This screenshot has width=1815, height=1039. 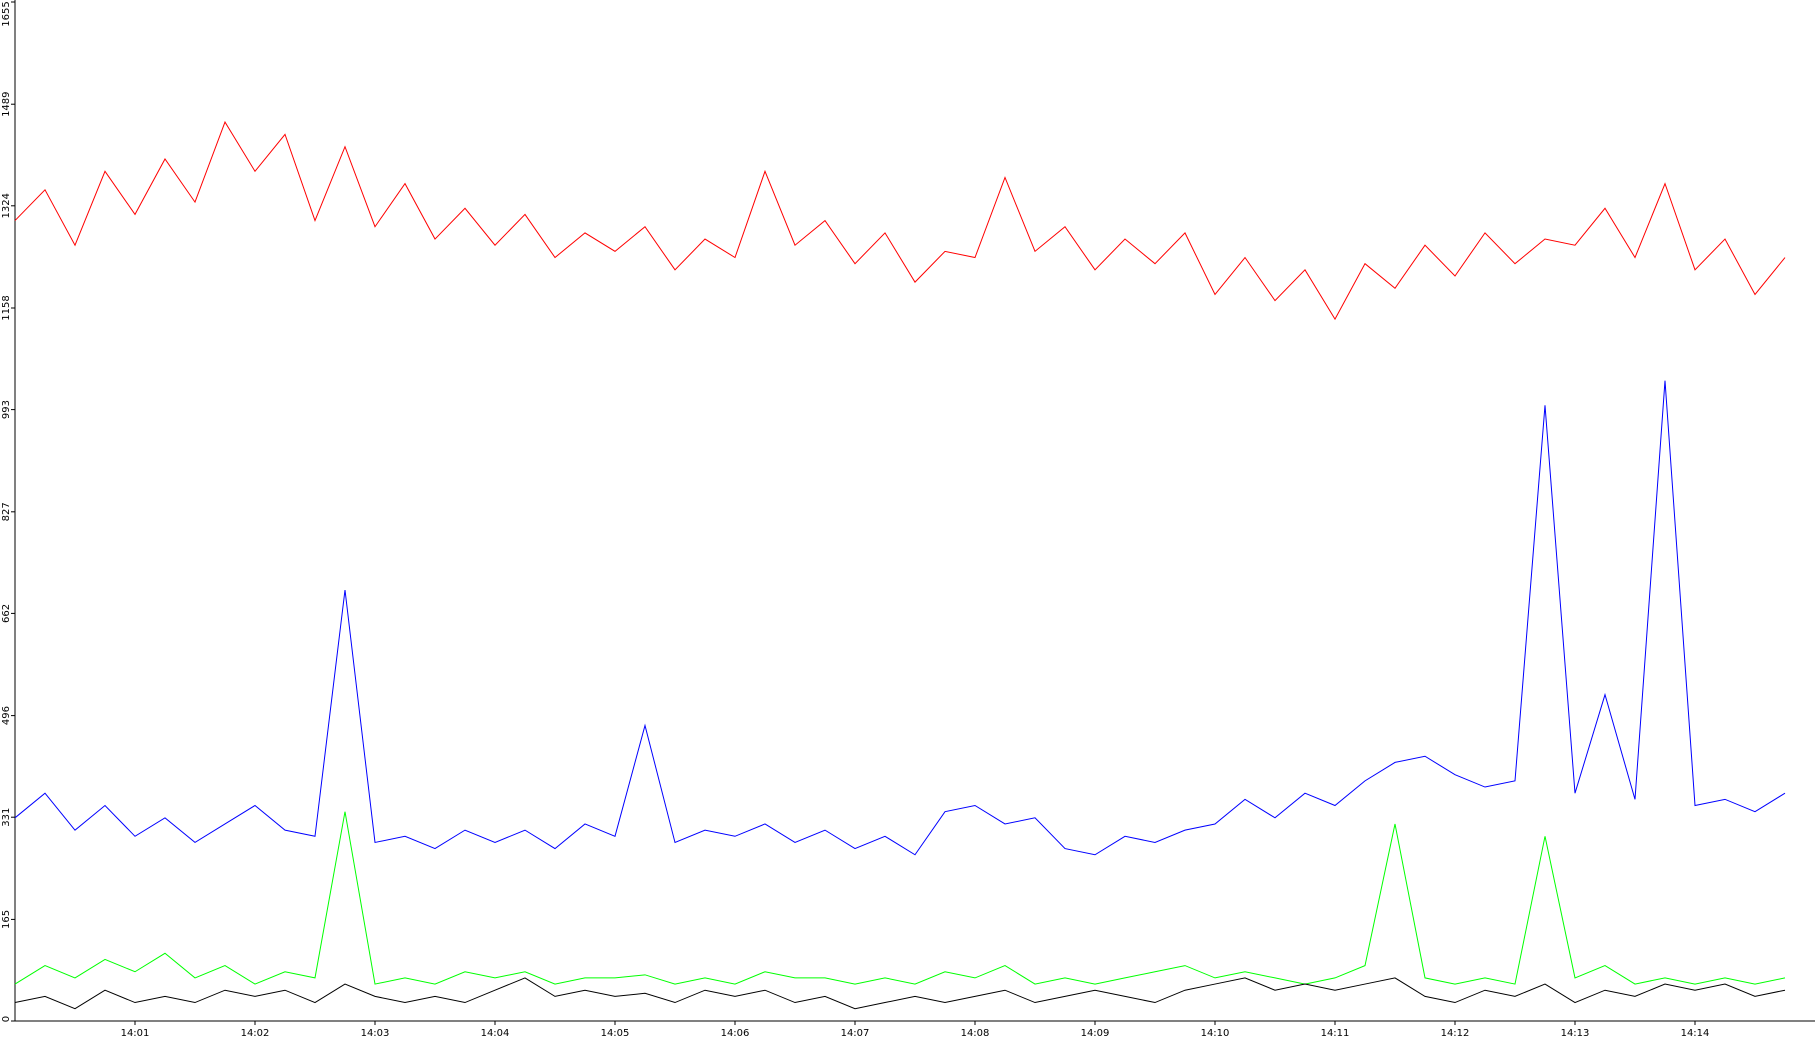 What do you see at coordinates (6, 103) in the screenshot?
I see `y-tick-label: 1489` at bounding box center [6, 103].